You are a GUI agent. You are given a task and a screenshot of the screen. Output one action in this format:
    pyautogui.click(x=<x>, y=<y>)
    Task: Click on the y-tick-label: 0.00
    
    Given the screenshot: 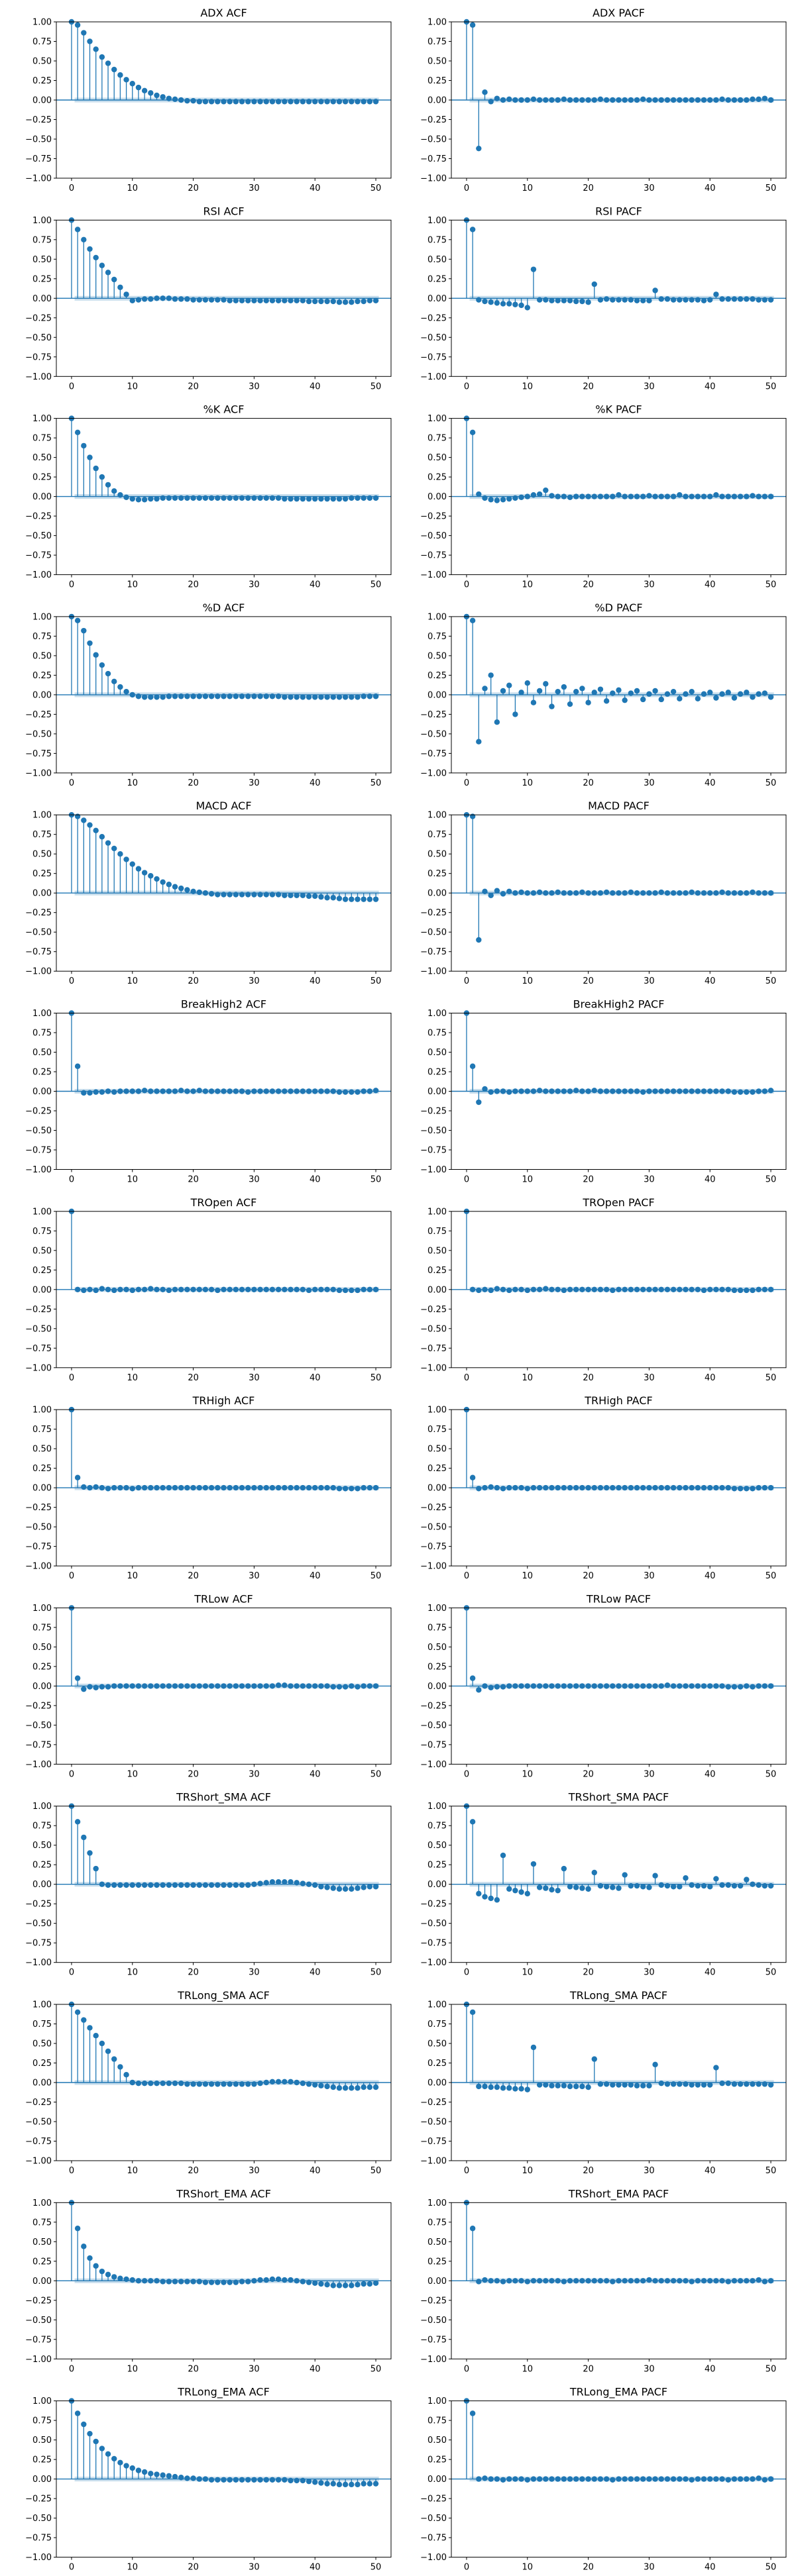 What is the action you would take?
    pyautogui.click(x=437, y=2083)
    